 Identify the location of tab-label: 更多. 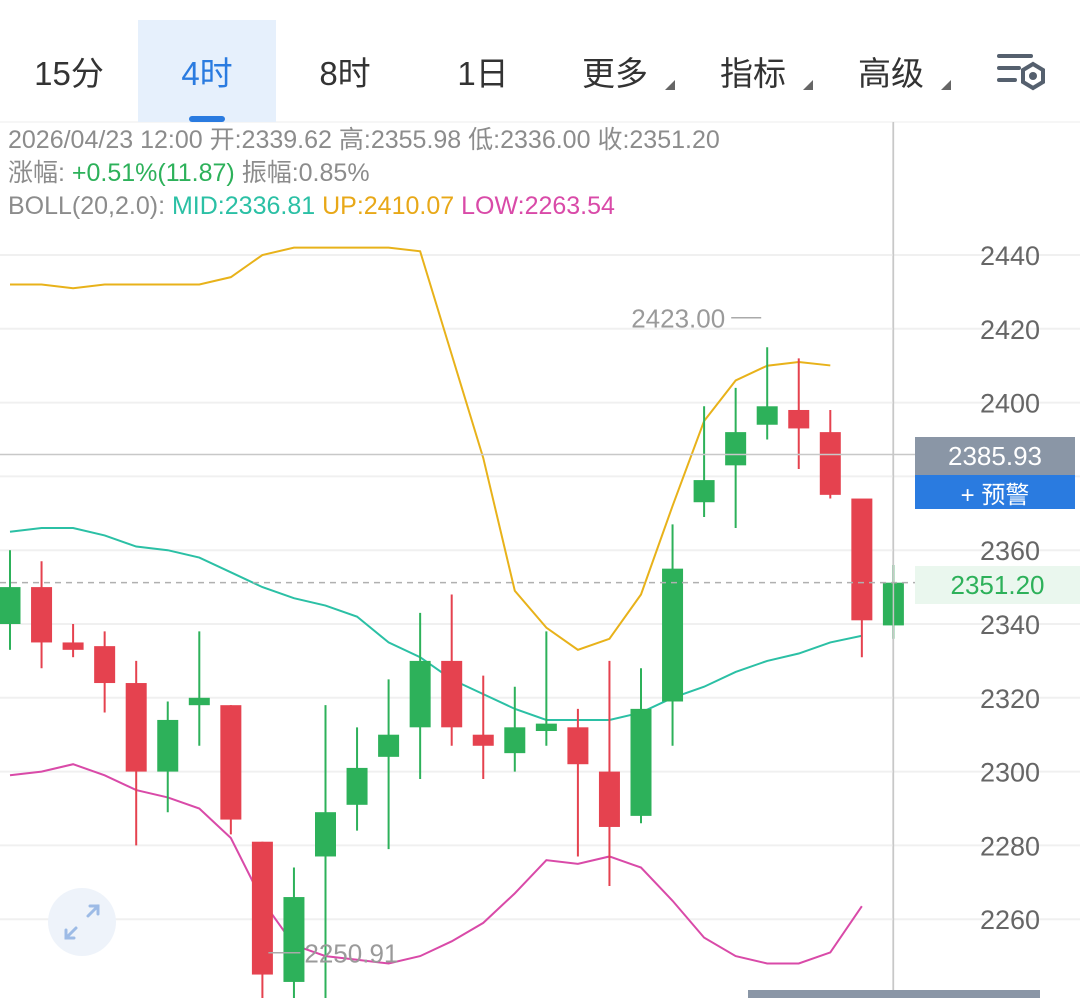
(615, 73).